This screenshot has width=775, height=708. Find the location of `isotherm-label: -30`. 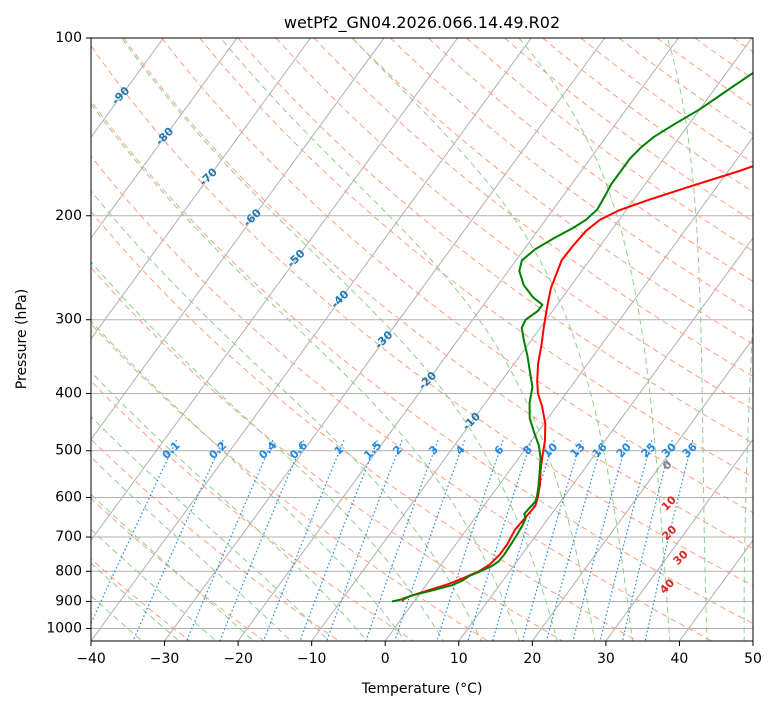

isotherm-label: -30 is located at coordinates (383, 339).